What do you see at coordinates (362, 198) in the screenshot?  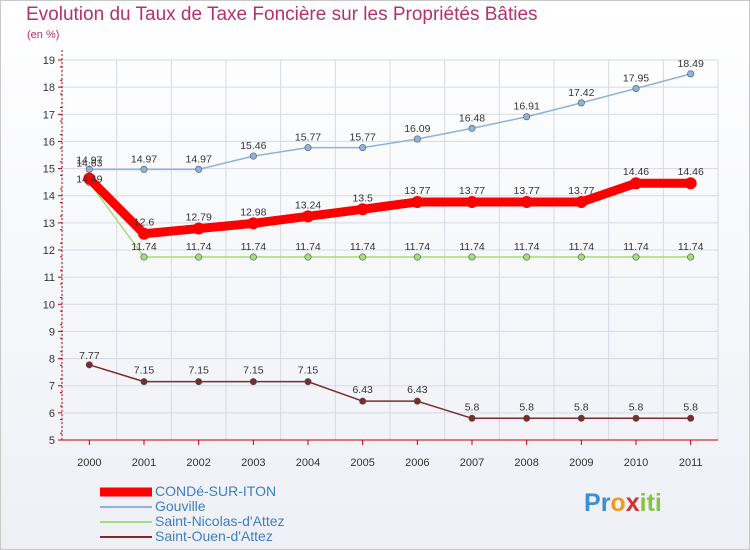 I see `data-label: 13.5` at bounding box center [362, 198].